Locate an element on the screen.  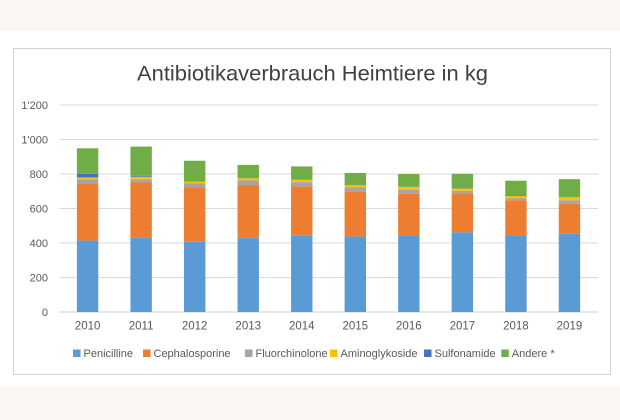
svg-text: 2015 is located at coordinates (356, 327).